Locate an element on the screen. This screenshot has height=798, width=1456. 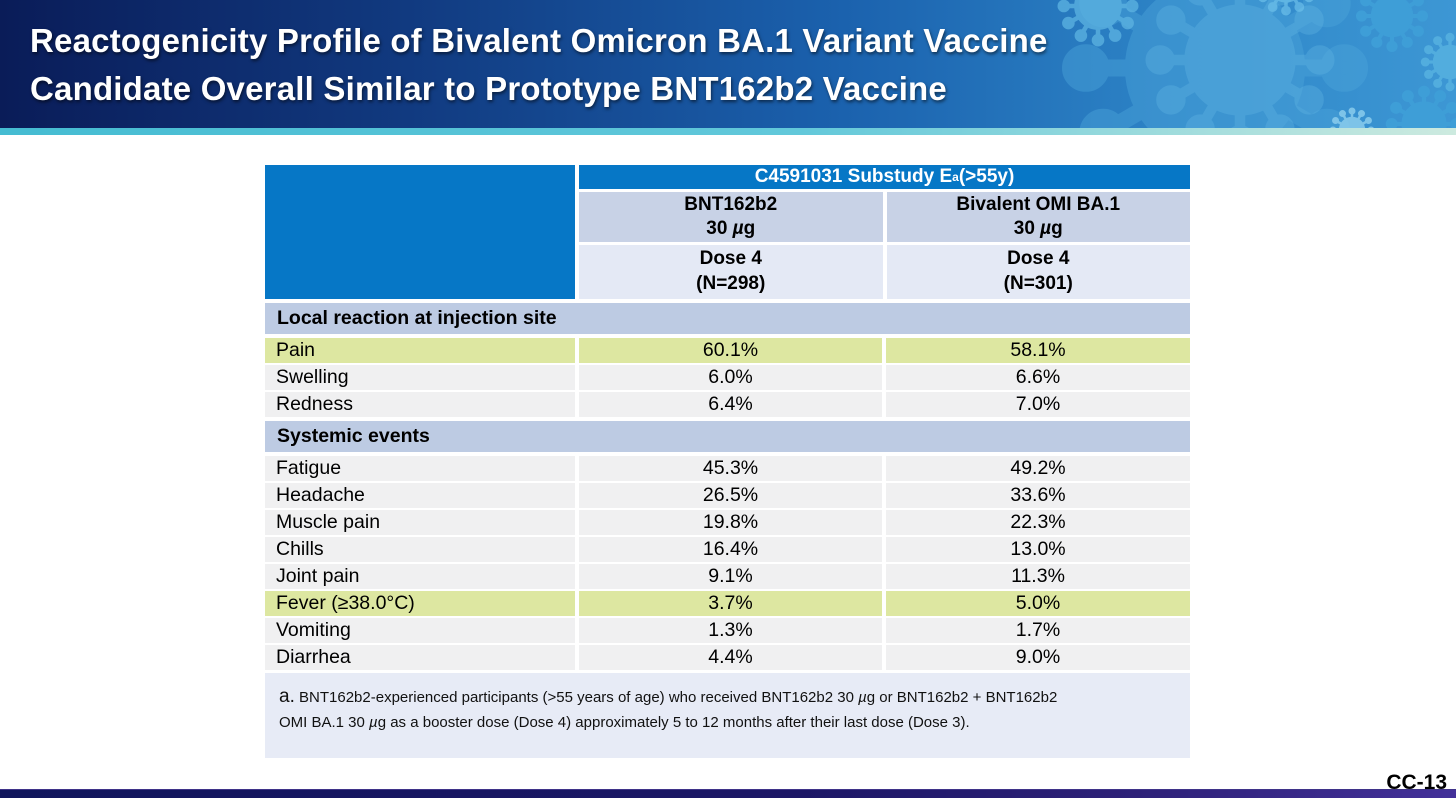
row-label: Fever (≥38.0°C) is located at coordinates (420, 603).